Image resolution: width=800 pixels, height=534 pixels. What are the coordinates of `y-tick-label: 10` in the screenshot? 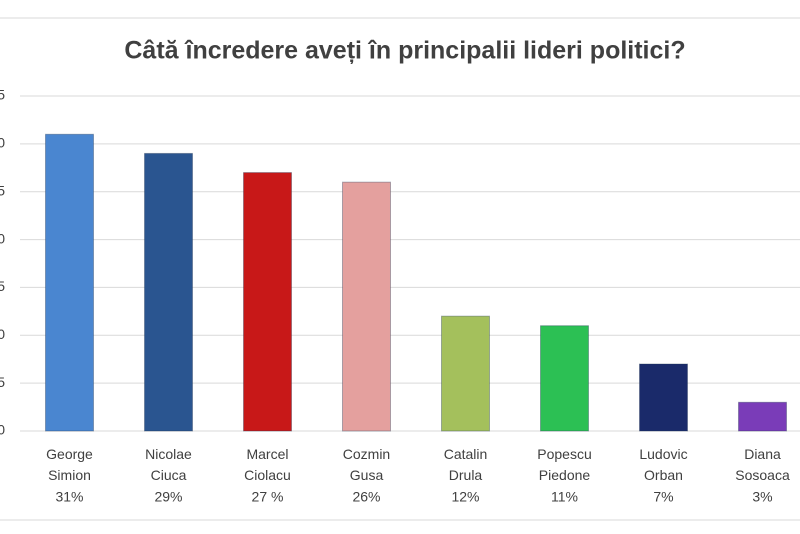 It's located at (2, 334).